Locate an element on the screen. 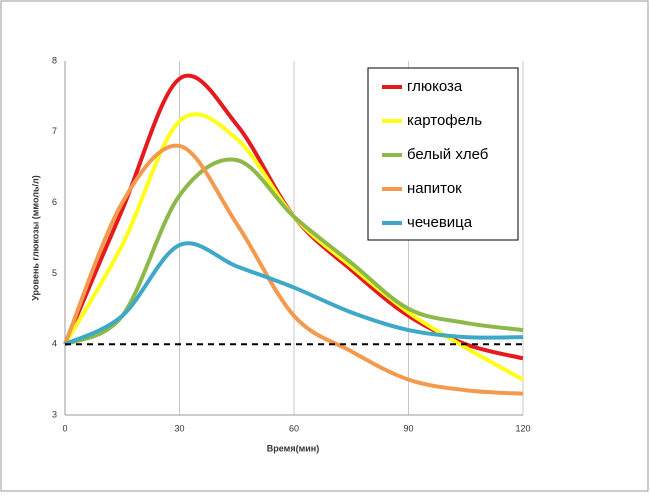 The image size is (650, 498). x-tick-label: 90 is located at coordinates (408, 428).